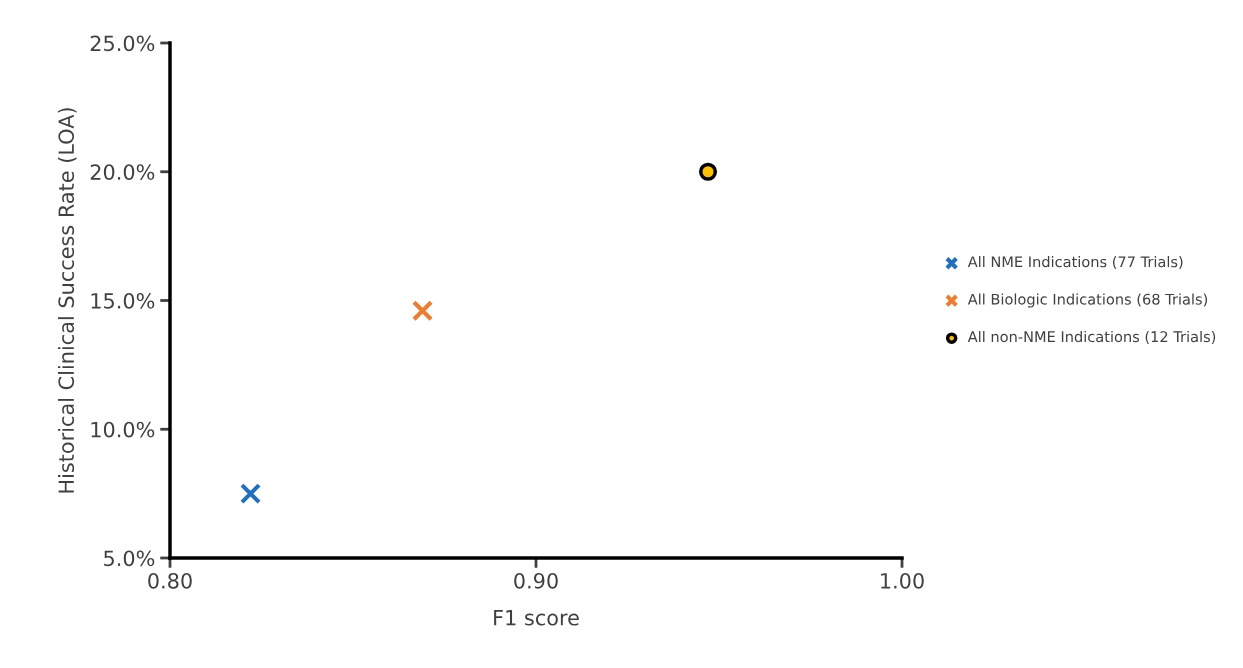 This screenshot has height=668, width=1243. Describe the element at coordinates (122, 172) in the screenshot. I see `y-tick-label: 20.0%` at that location.